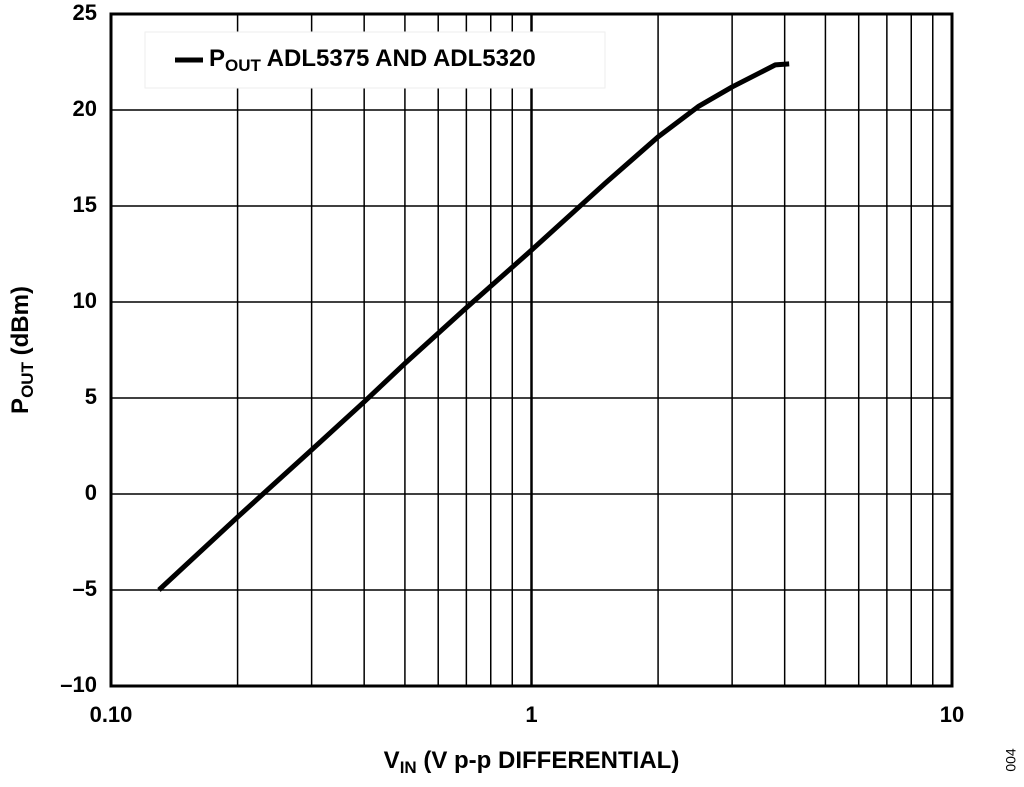  Describe the element at coordinates (85, 108) in the screenshot. I see `y-tick-label: 20` at that location.